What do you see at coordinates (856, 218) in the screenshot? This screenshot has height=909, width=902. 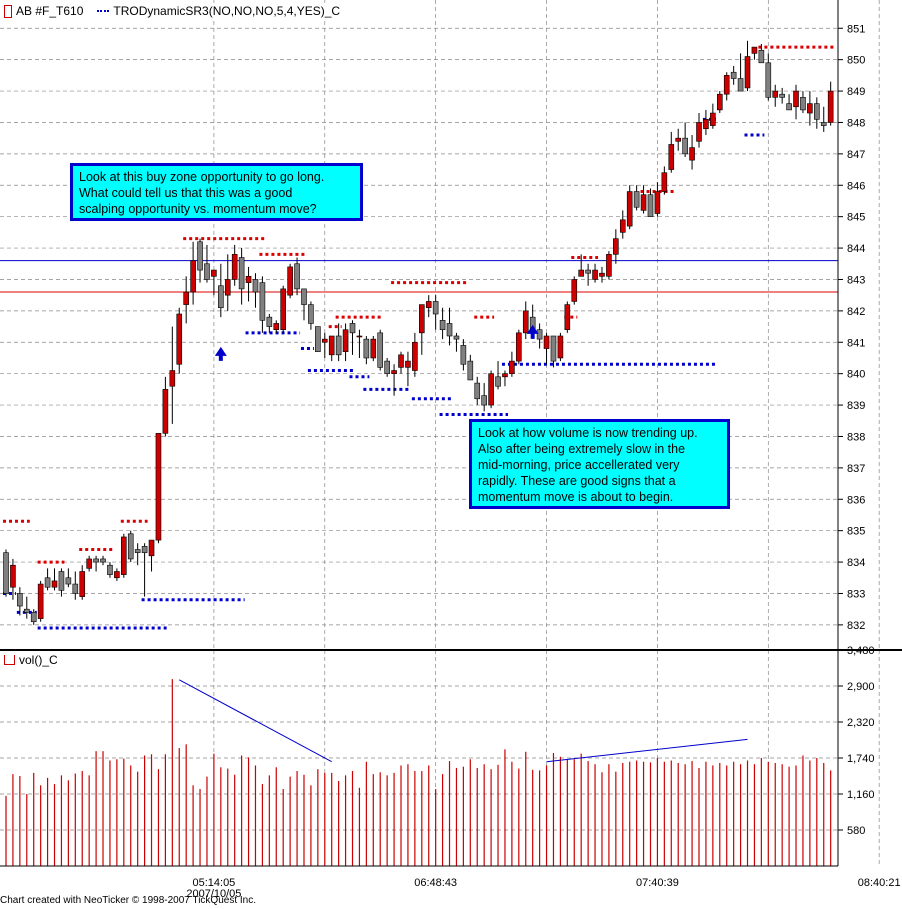 I see `price-tick-label: 845` at bounding box center [856, 218].